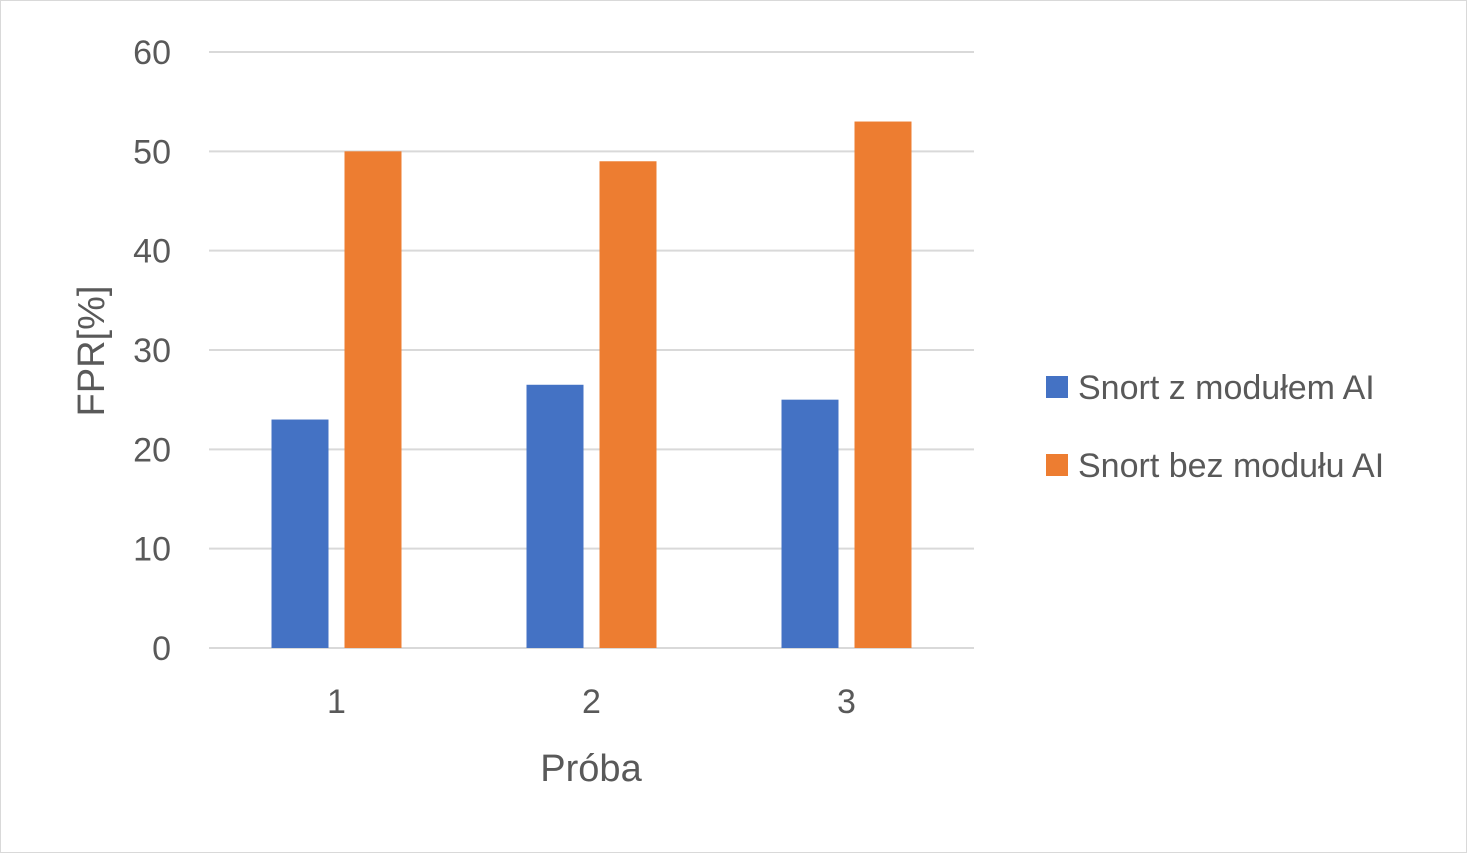  I want to click on y-axis-tick-labels: 0 10 20 30 40 50 60, so click(152, 351).